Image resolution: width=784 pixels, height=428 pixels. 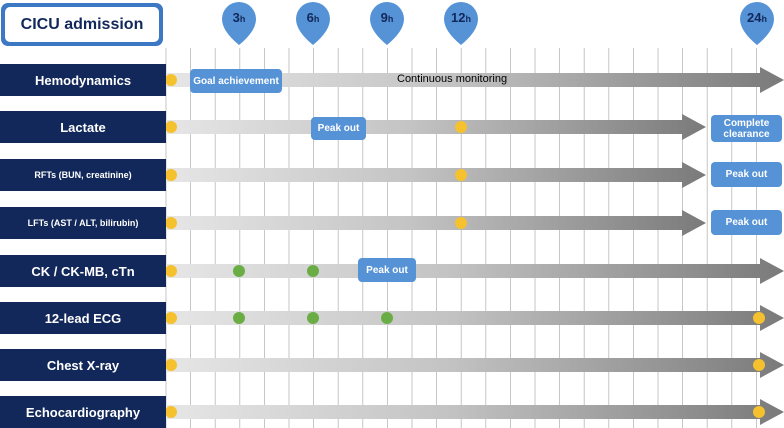 What do you see at coordinates (452, 79) in the screenshot?
I see `continuous-monitoring-text: Continuous monitoring` at bounding box center [452, 79].